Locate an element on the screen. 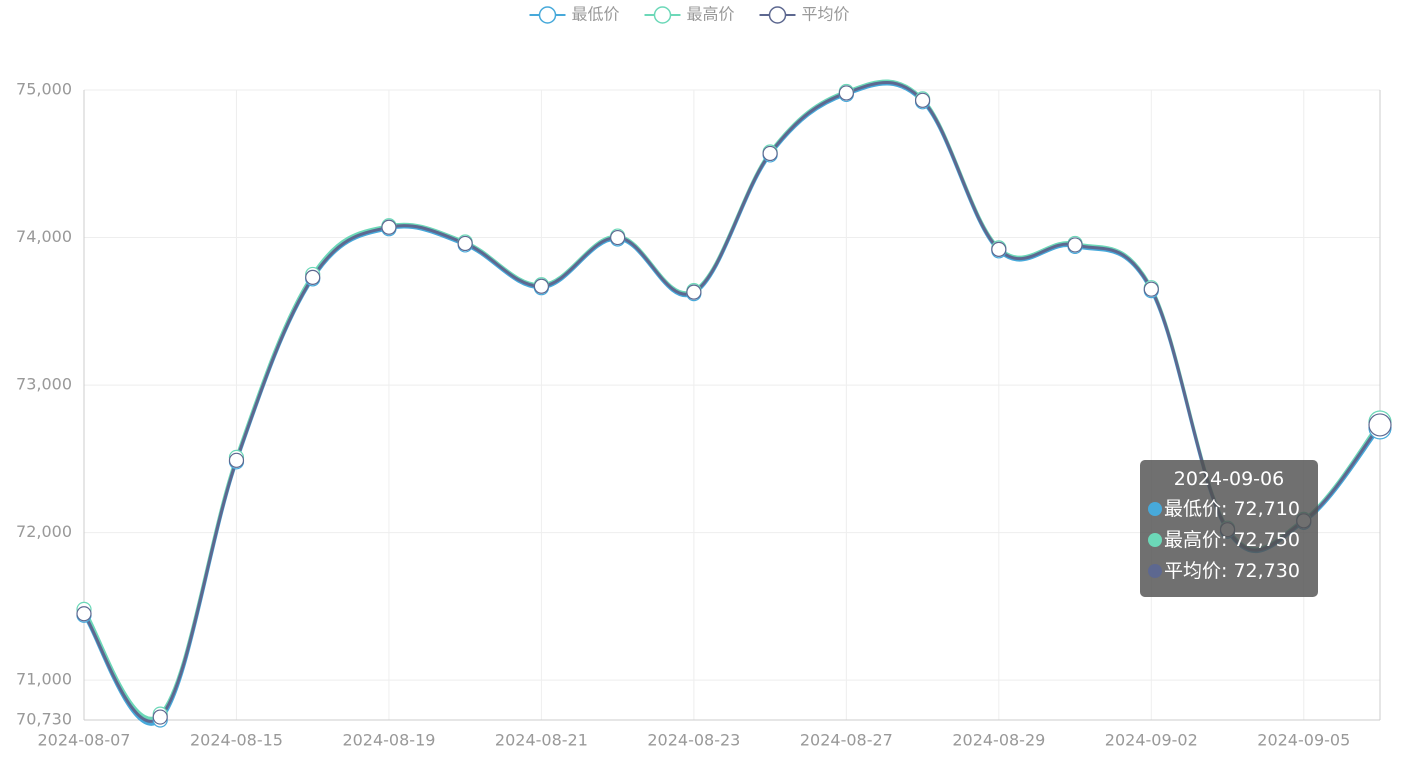  tooltip-value: 72,750 is located at coordinates (1266, 540).